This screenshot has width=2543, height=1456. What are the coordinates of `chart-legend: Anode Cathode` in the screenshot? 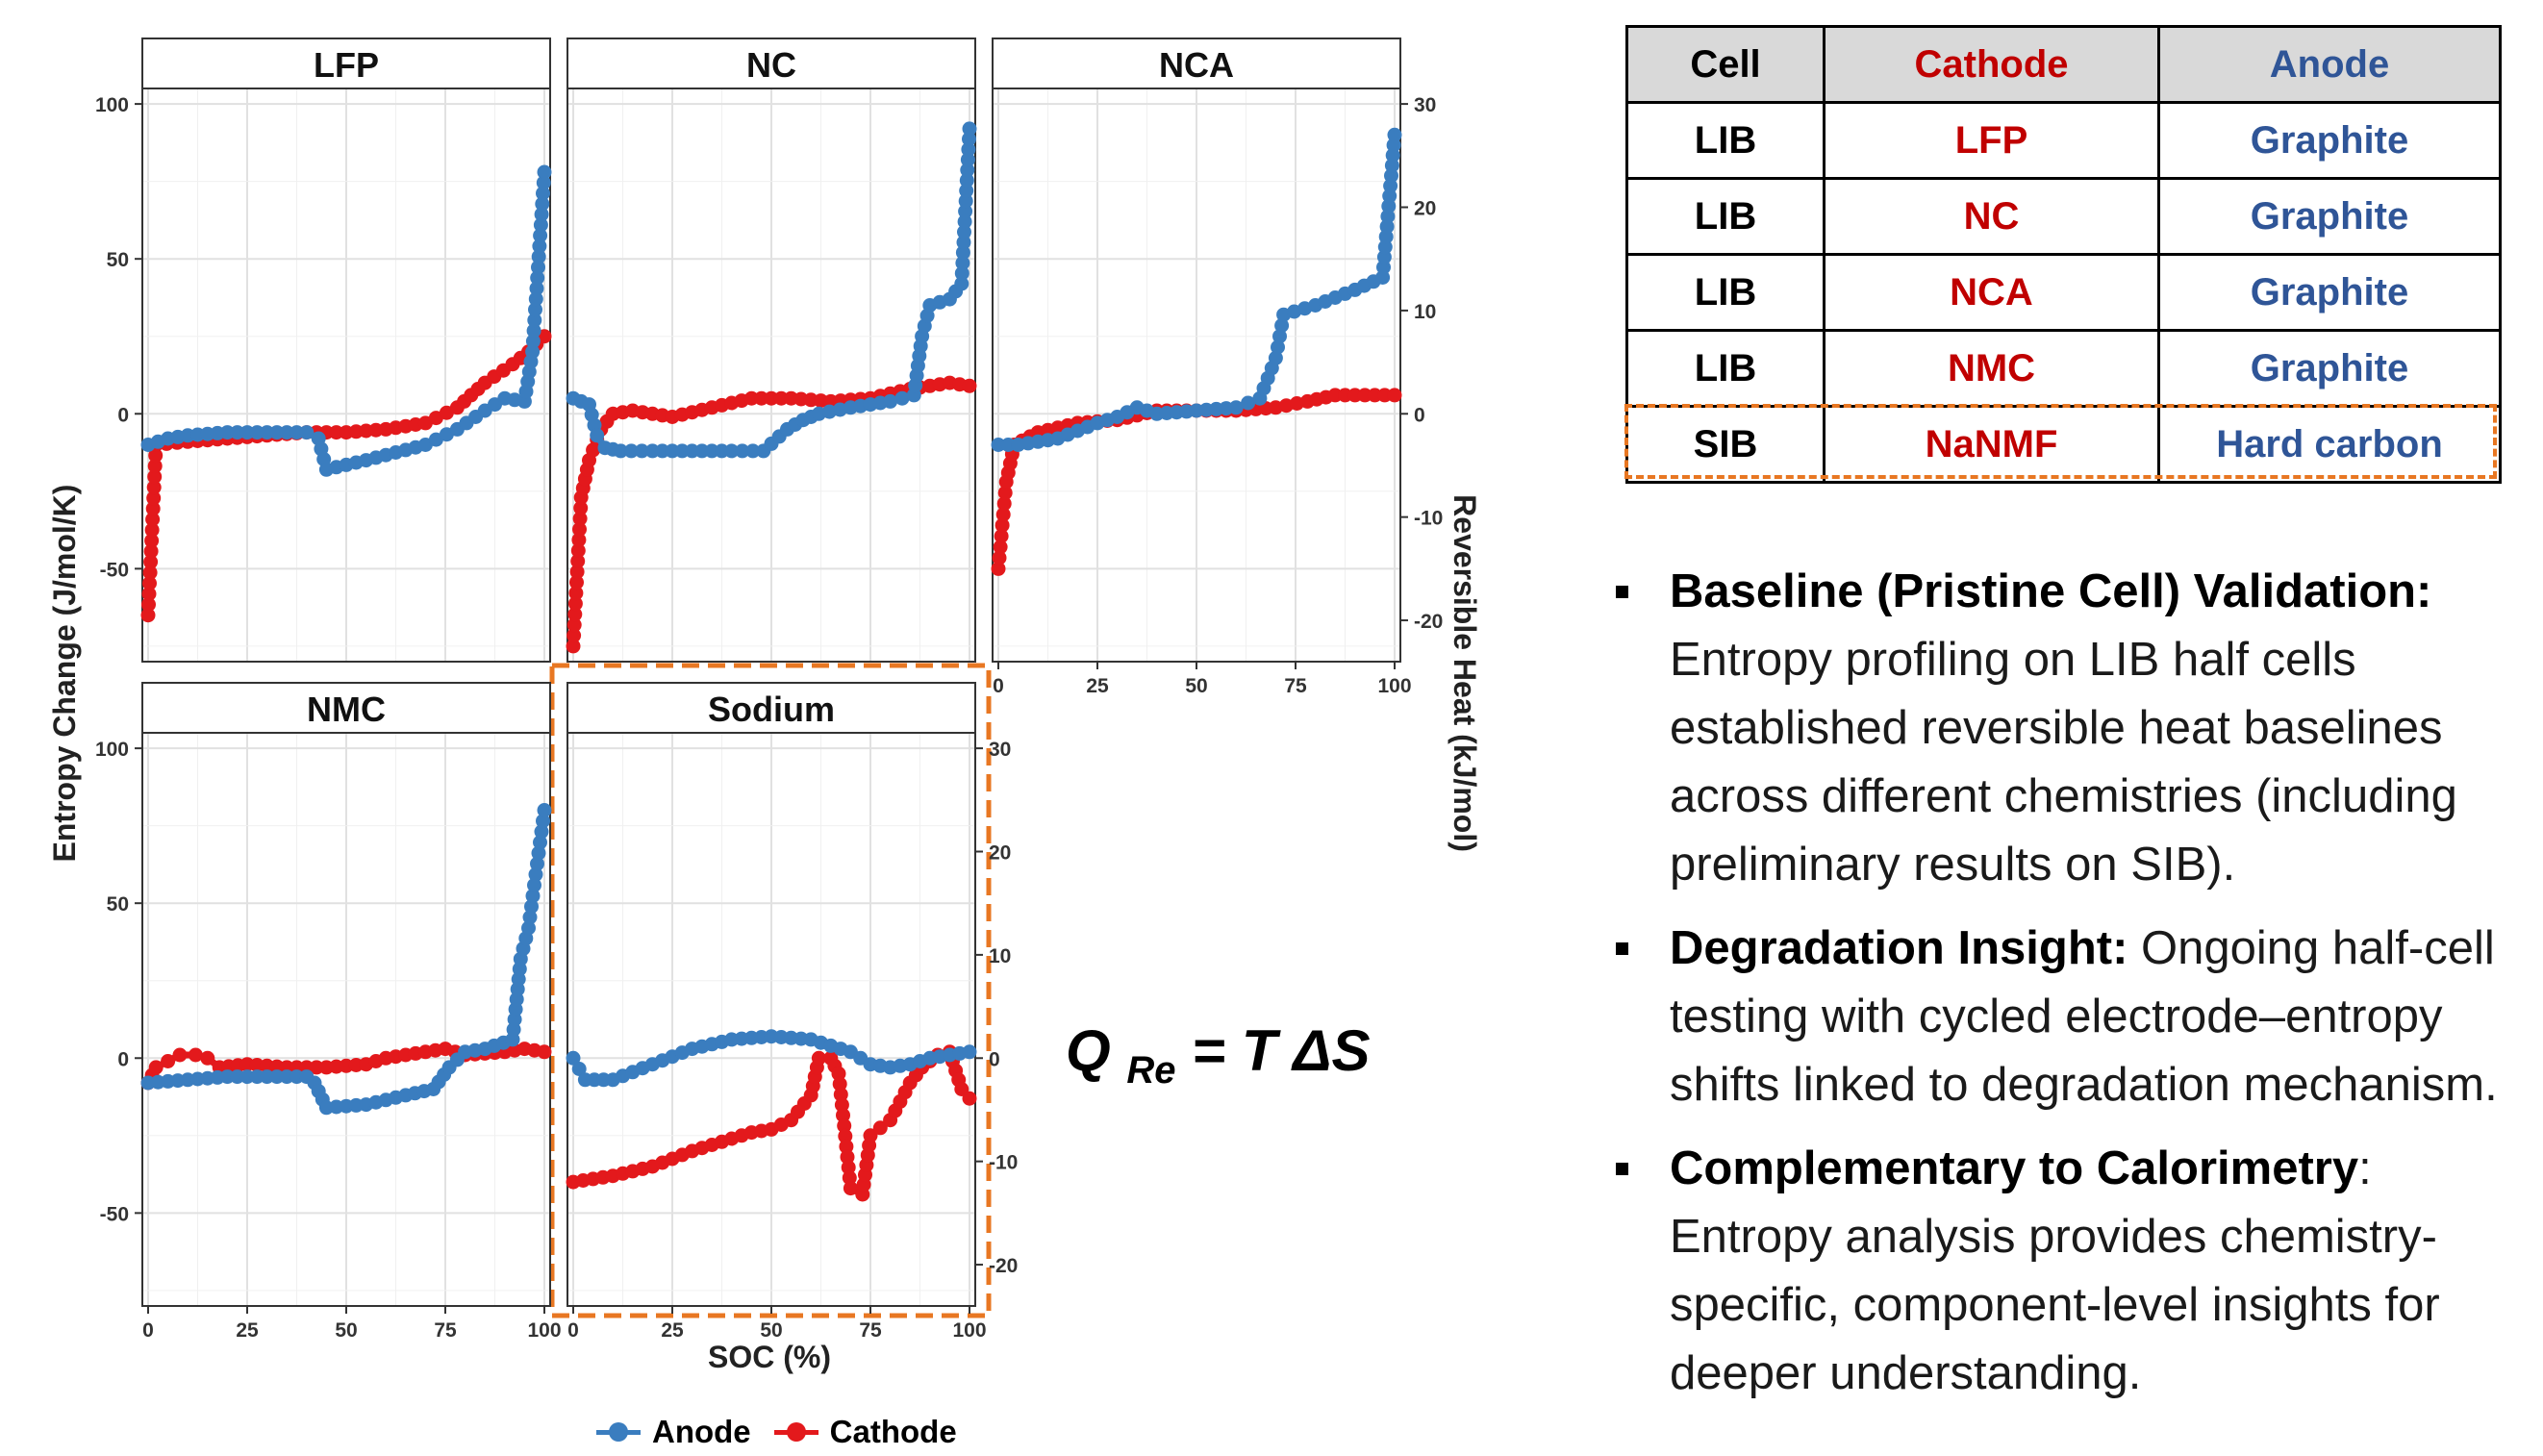 It's located at (788, 1432).